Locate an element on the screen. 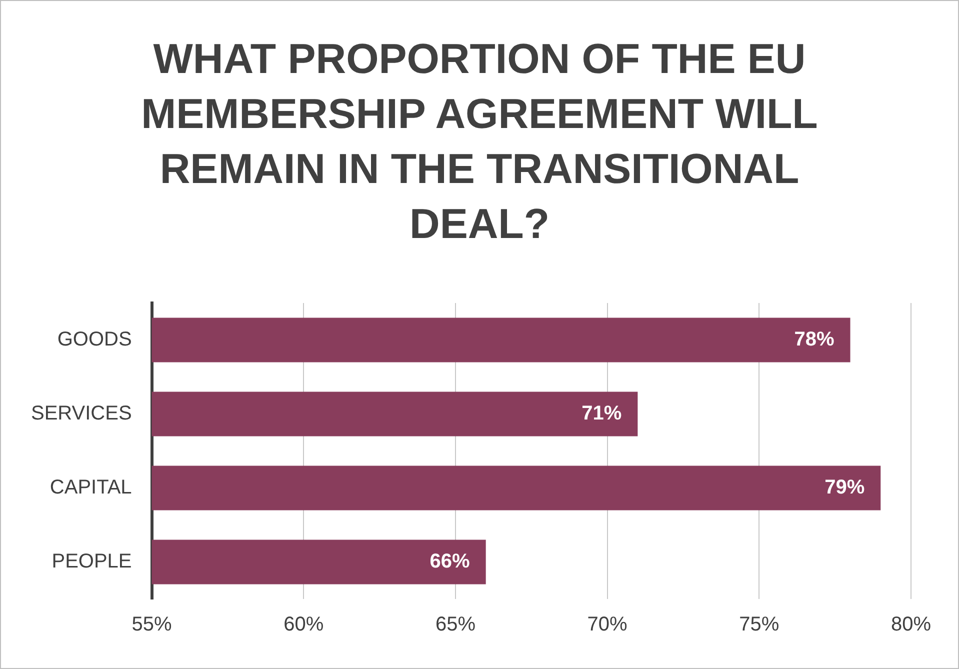  y-tick-label: CAPITAL is located at coordinates (91, 487).